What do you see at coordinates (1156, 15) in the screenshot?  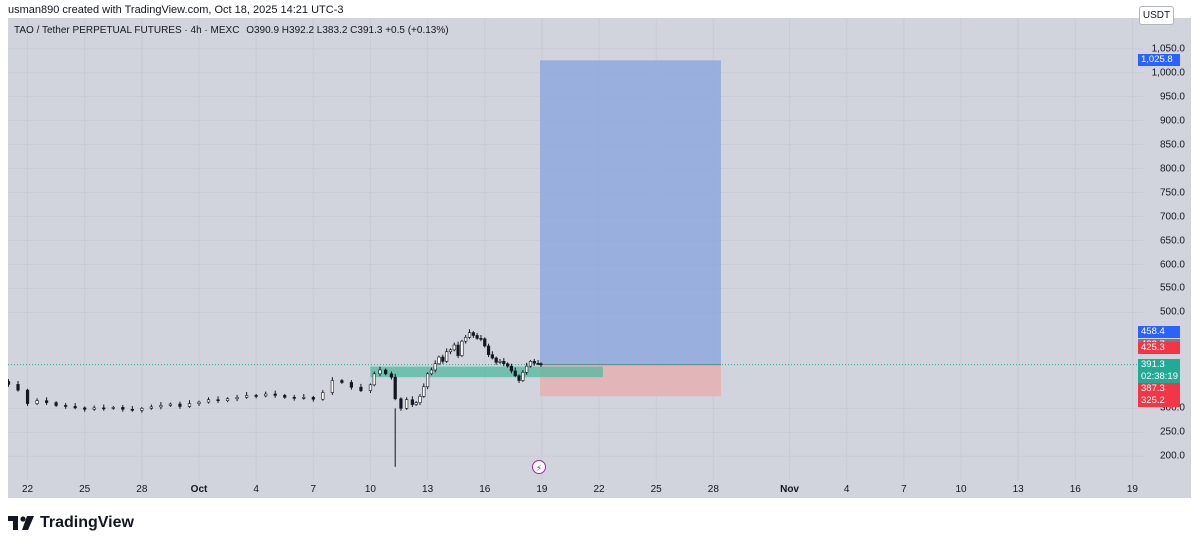 I see `currency-button: USDT` at bounding box center [1156, 15].